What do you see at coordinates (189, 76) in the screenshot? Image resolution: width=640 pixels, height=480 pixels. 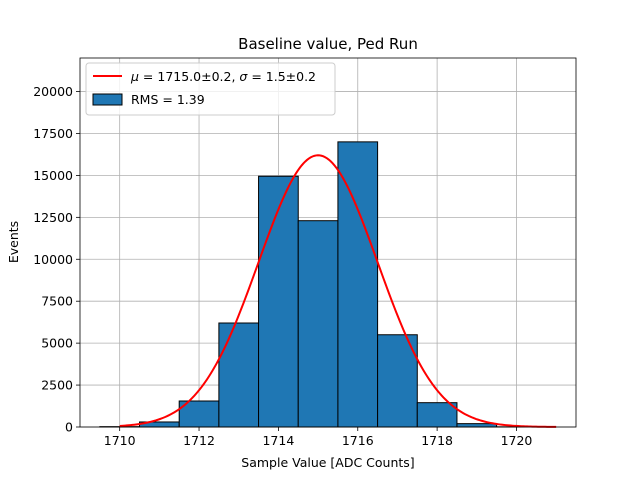 I see `legend-mu-value: = 1715.0±0.2,` at bounding box center [189, 76].